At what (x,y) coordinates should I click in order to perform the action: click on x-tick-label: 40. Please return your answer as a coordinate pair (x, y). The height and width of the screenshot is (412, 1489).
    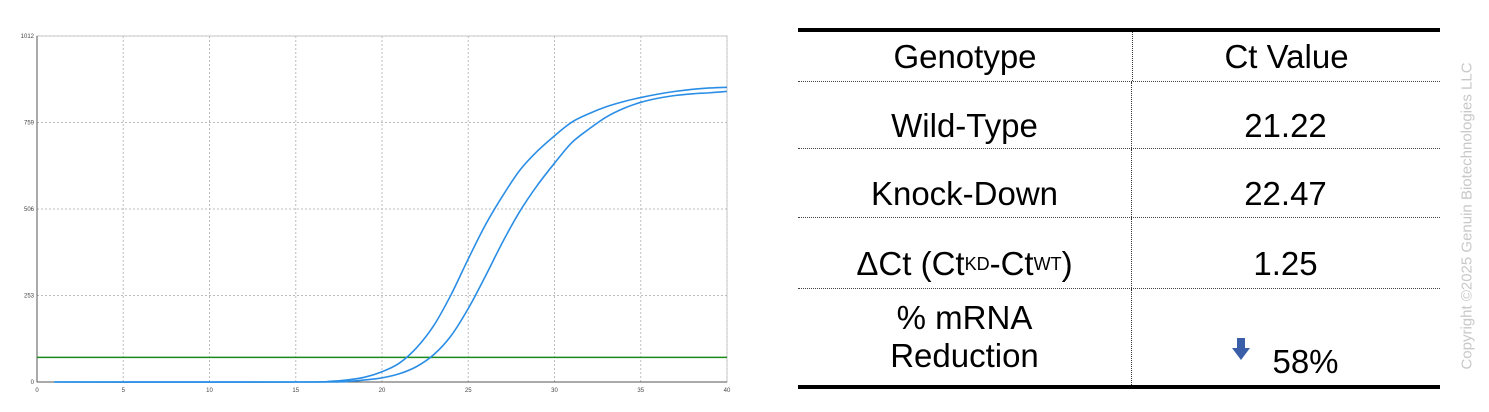
    Looking at the image, I should click on (727, 391).